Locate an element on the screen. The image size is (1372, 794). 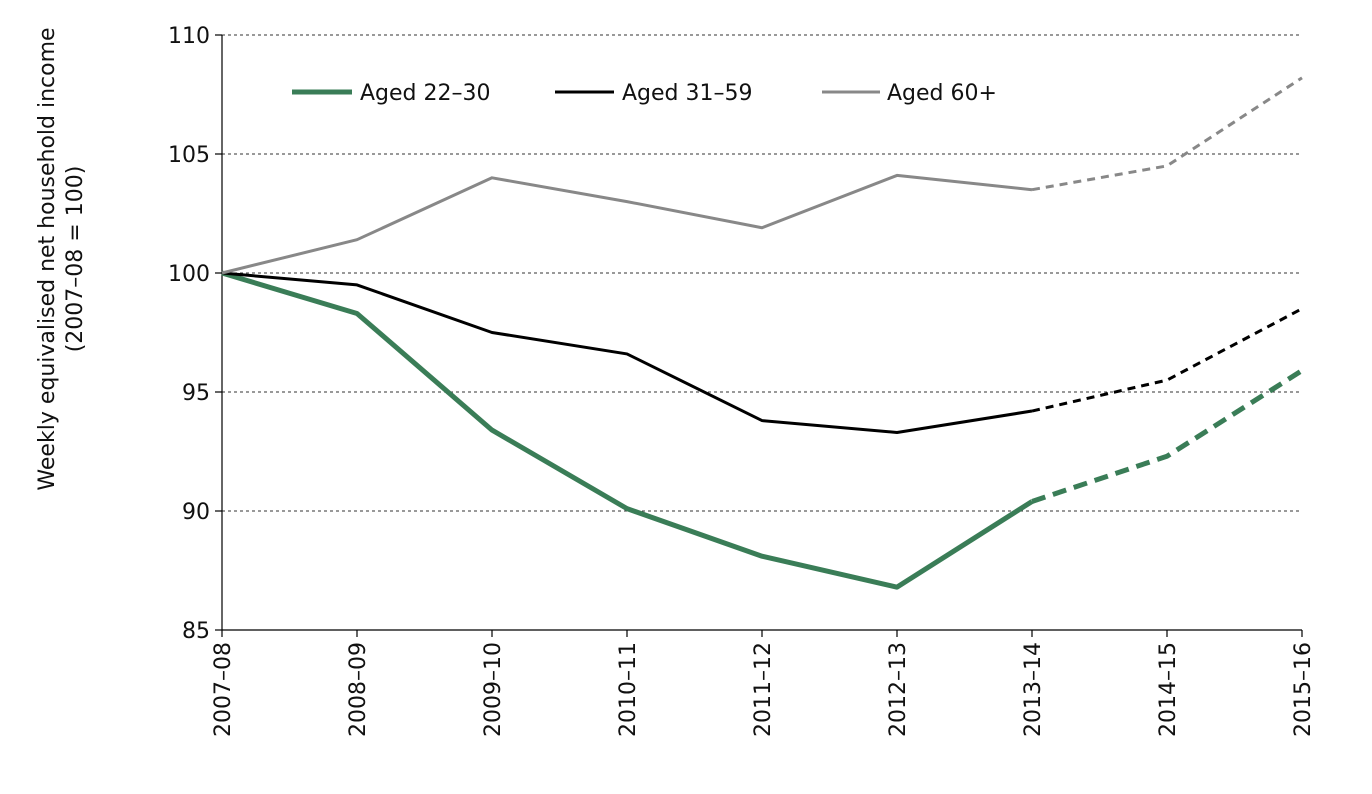
x-tick-label: 2012–13 is located at coordinates (898, 689).